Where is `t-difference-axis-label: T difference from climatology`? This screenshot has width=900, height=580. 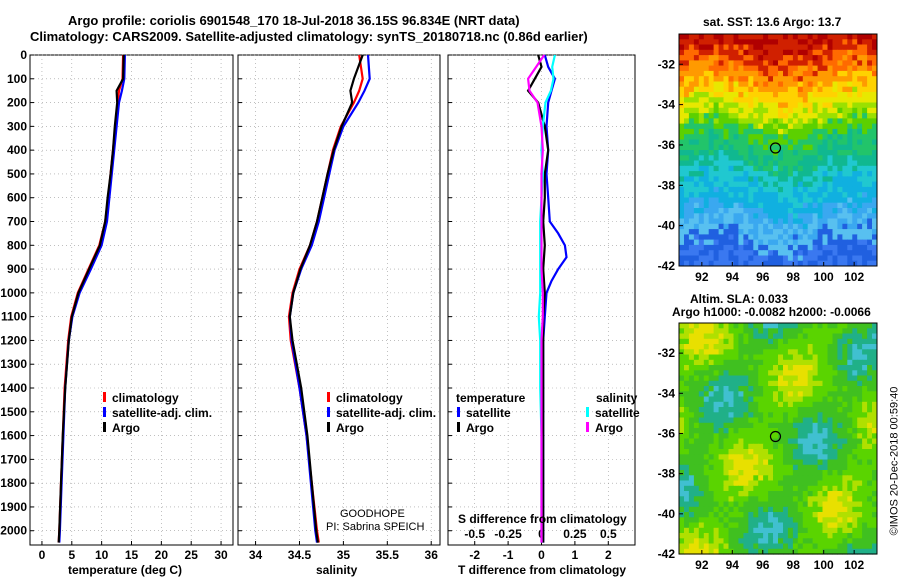
t-difference-axis-label: T difference from climatology is located at coordinates (542, 570).